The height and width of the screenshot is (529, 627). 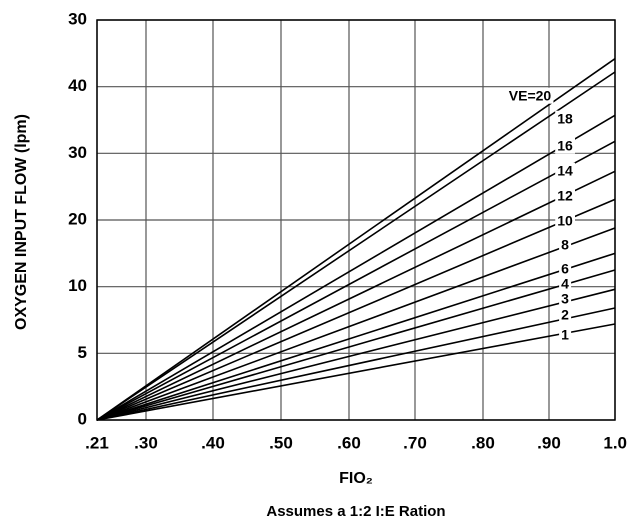 I want to click on series-label: 8, so click(x=565, y=245).